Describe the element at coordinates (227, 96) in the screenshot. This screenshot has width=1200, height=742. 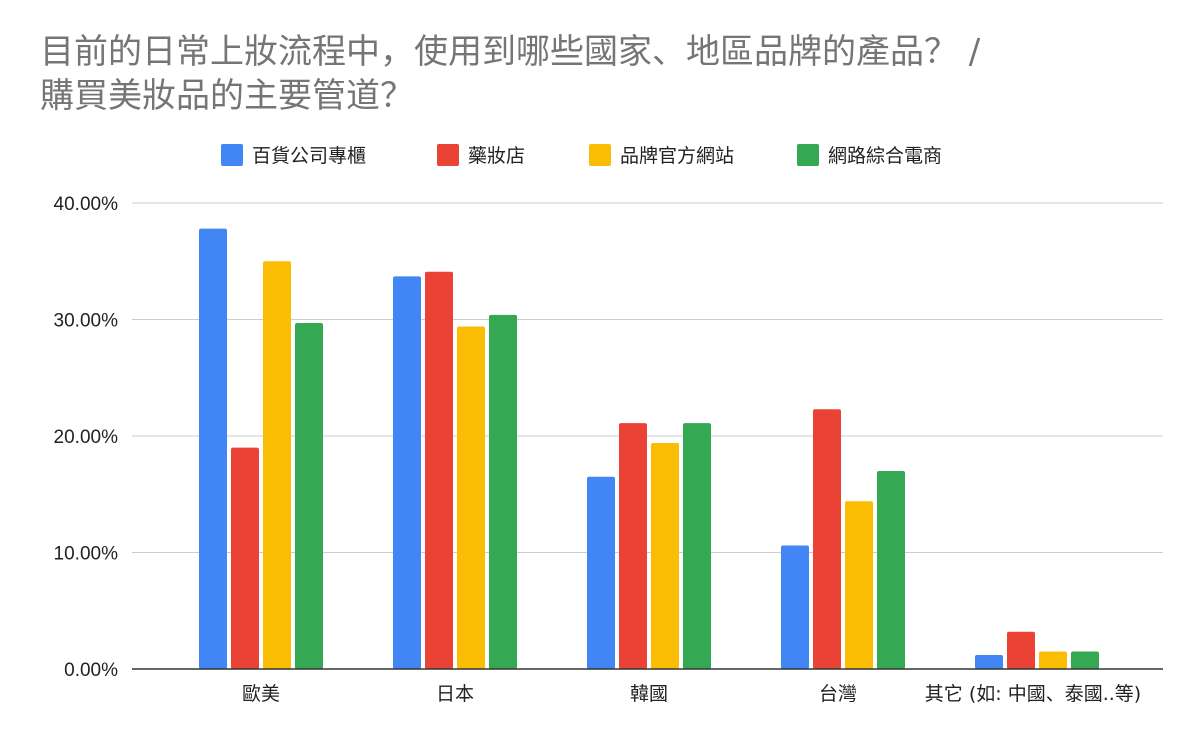
I see `chart-title-line-2: 購買美妝品的主要管道？` at that location.